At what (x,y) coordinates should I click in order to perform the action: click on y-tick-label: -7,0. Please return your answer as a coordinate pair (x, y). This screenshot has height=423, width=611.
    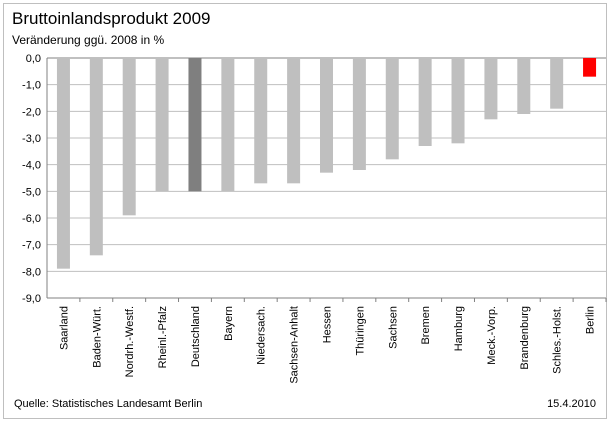
    Looking at the image, I should click on (31, 246).